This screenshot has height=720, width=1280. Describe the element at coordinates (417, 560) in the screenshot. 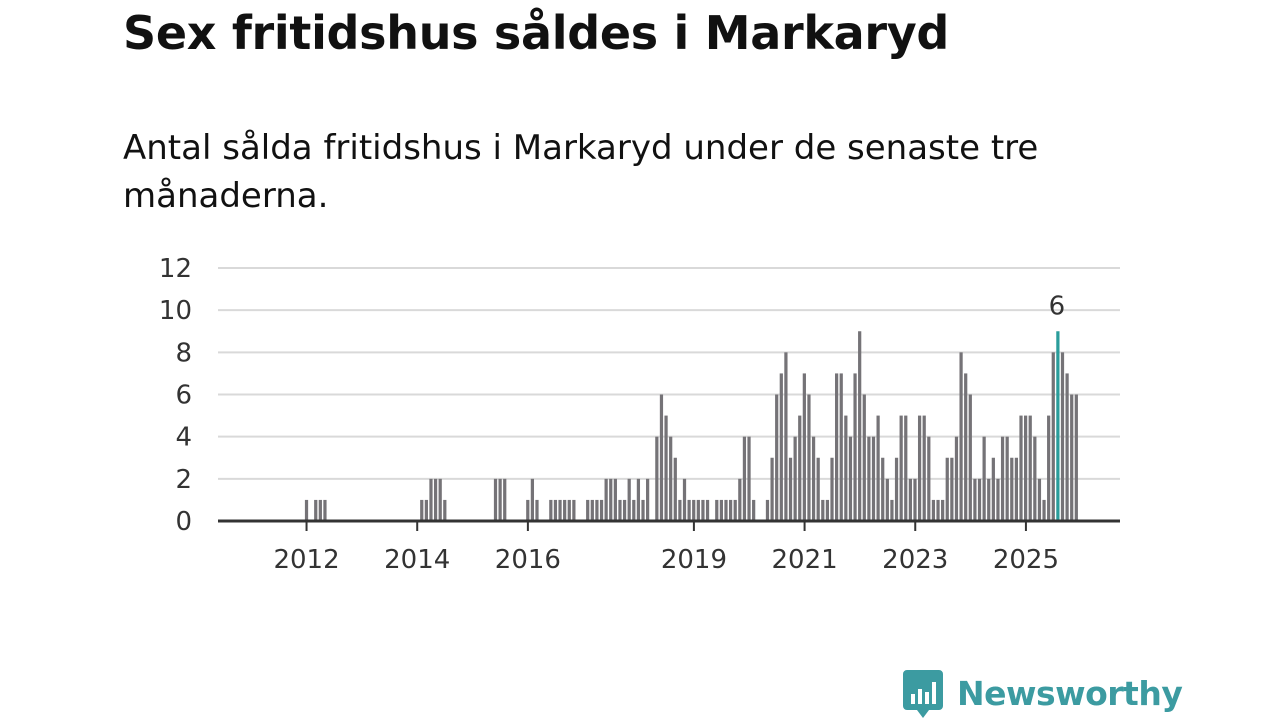

I see `x-tick-label: 2014` at that location.